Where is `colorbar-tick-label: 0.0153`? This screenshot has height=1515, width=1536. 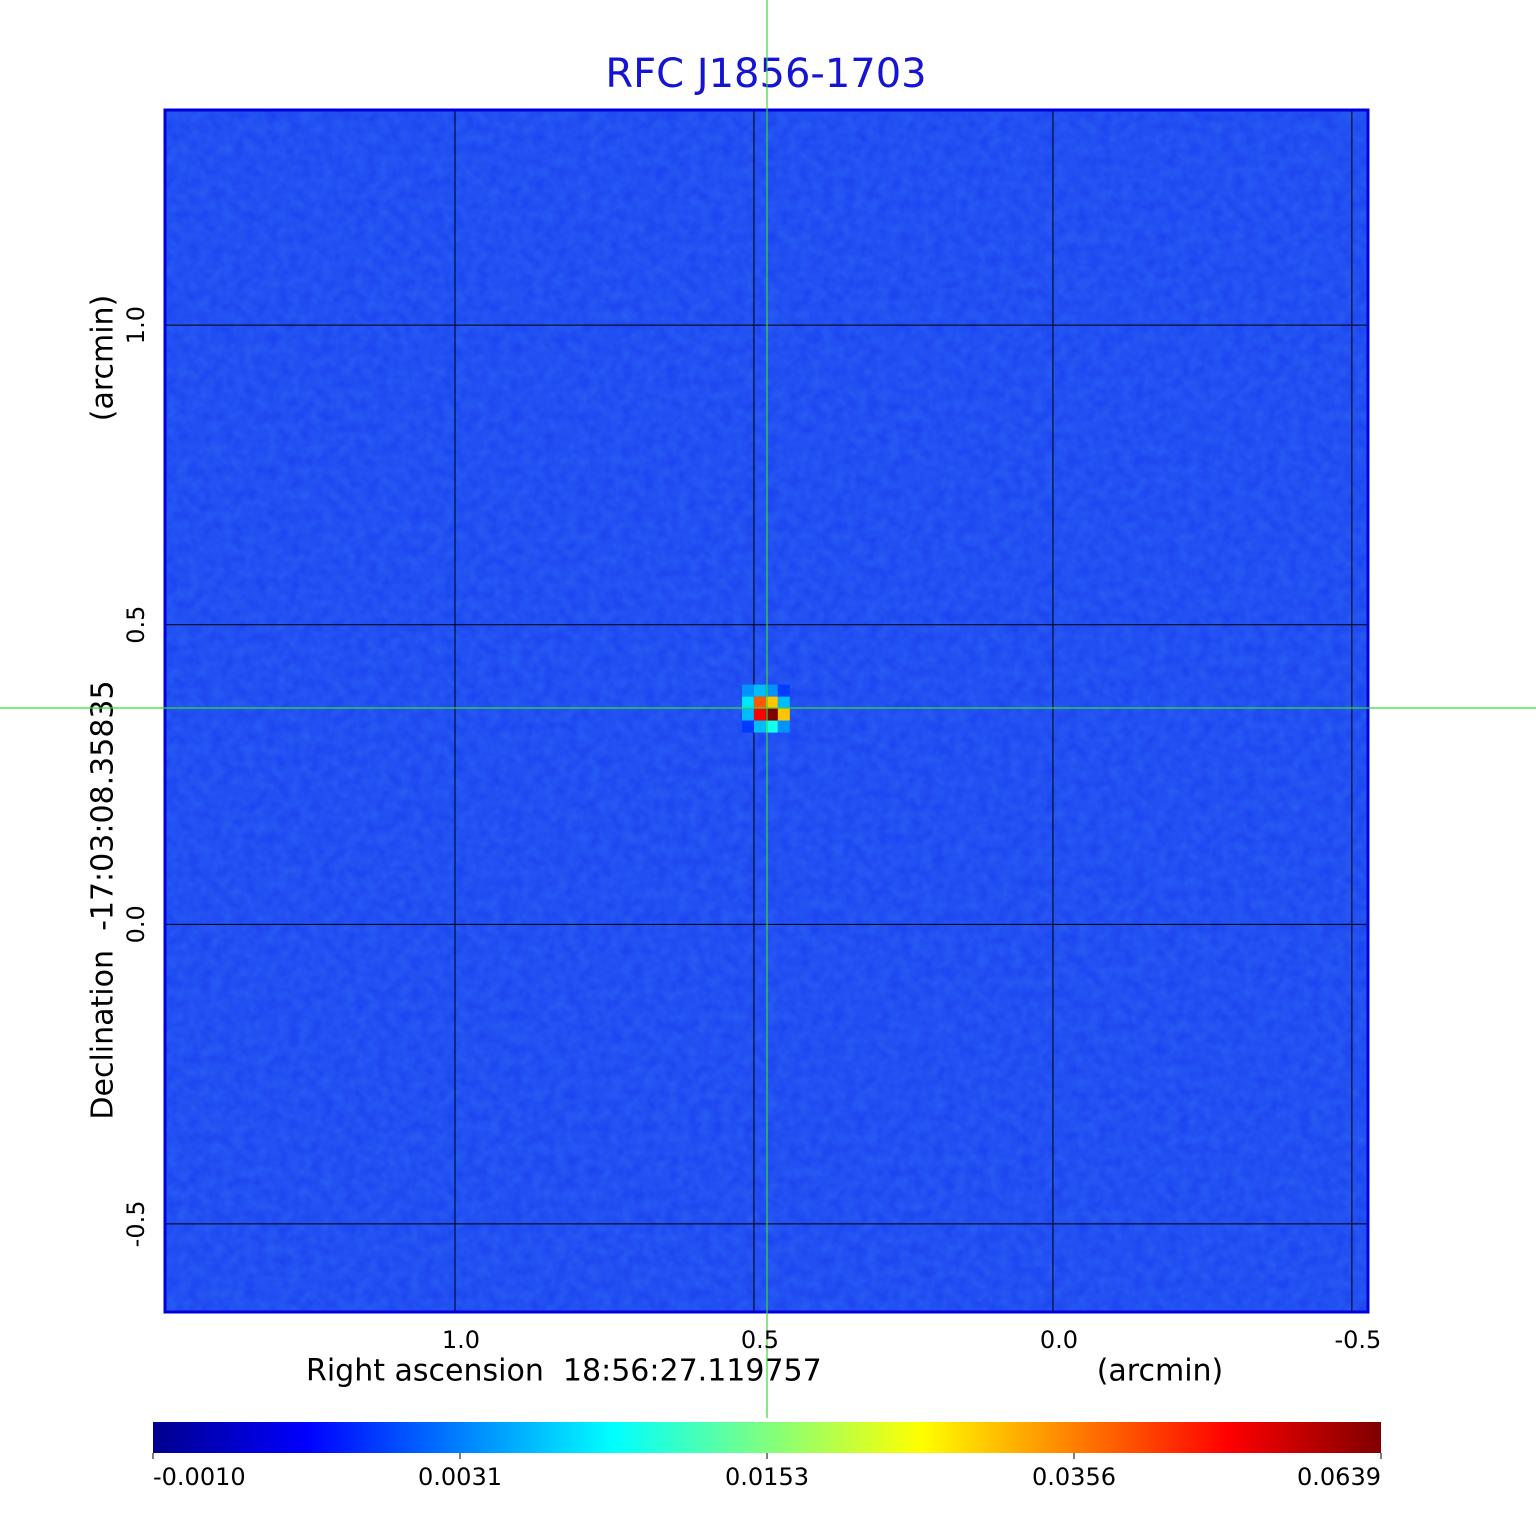
colorbar-tick-label: 0.0153 is located at coordinates (767, 1477).